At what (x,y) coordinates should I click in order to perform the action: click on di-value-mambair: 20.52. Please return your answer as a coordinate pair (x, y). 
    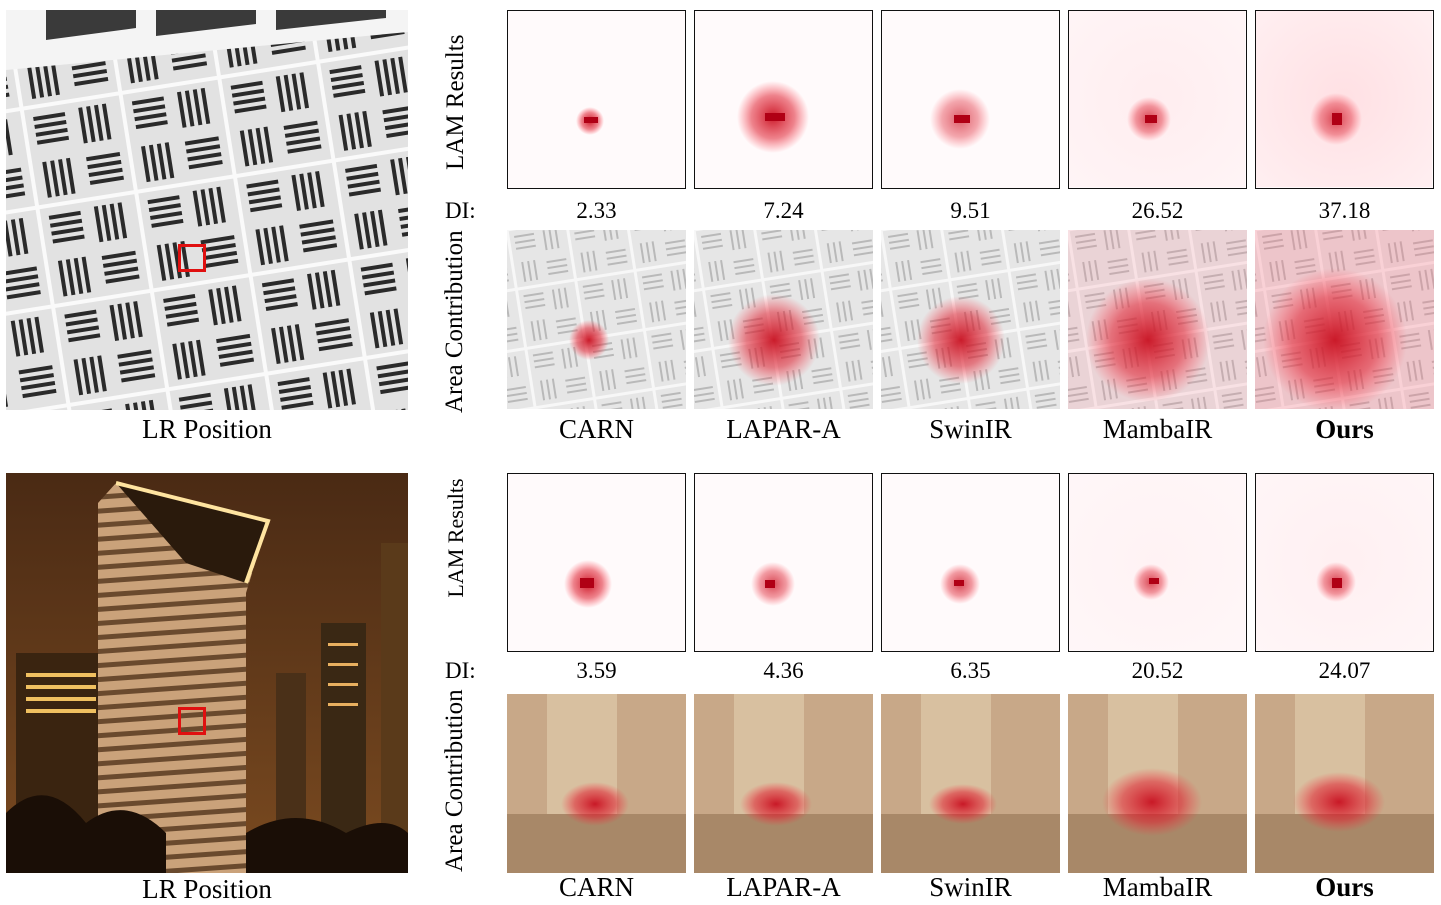
    Looking at the image, I should click on (1157, 670).